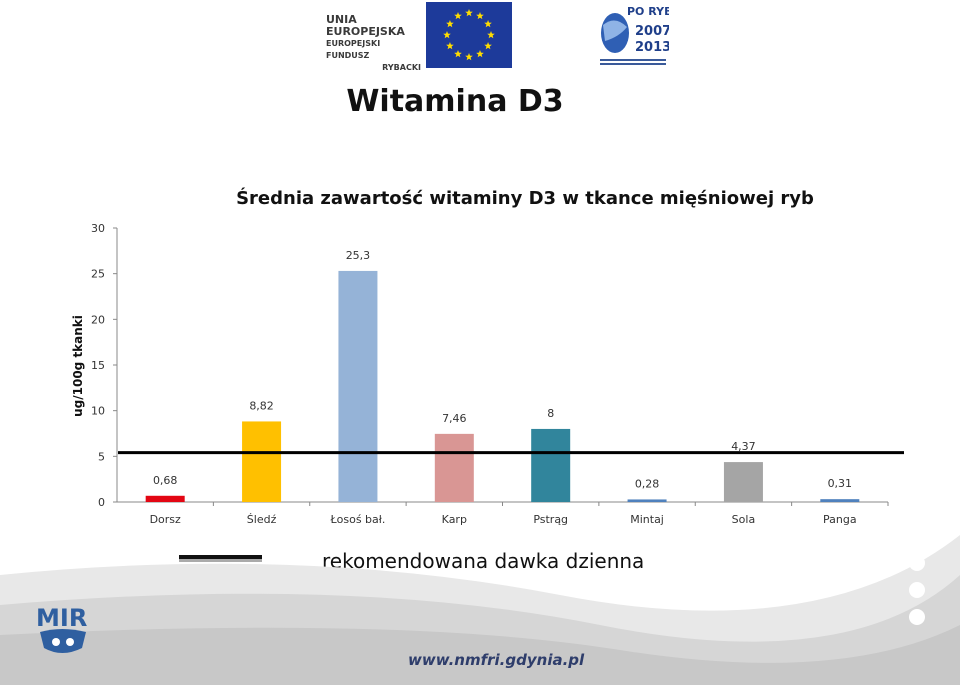 The width and height of the screenshot is (960, 685). I want to click on data-label: 8,82, so click(261, 405).